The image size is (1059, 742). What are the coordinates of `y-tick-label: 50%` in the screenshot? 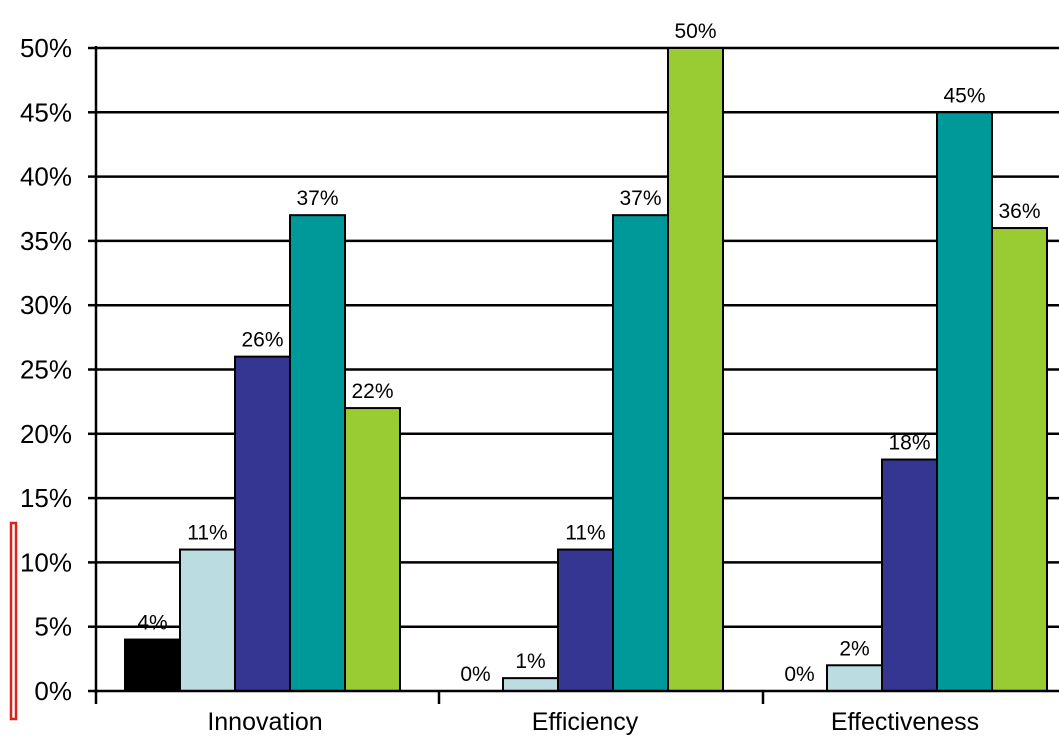 It's located at (46, 48).